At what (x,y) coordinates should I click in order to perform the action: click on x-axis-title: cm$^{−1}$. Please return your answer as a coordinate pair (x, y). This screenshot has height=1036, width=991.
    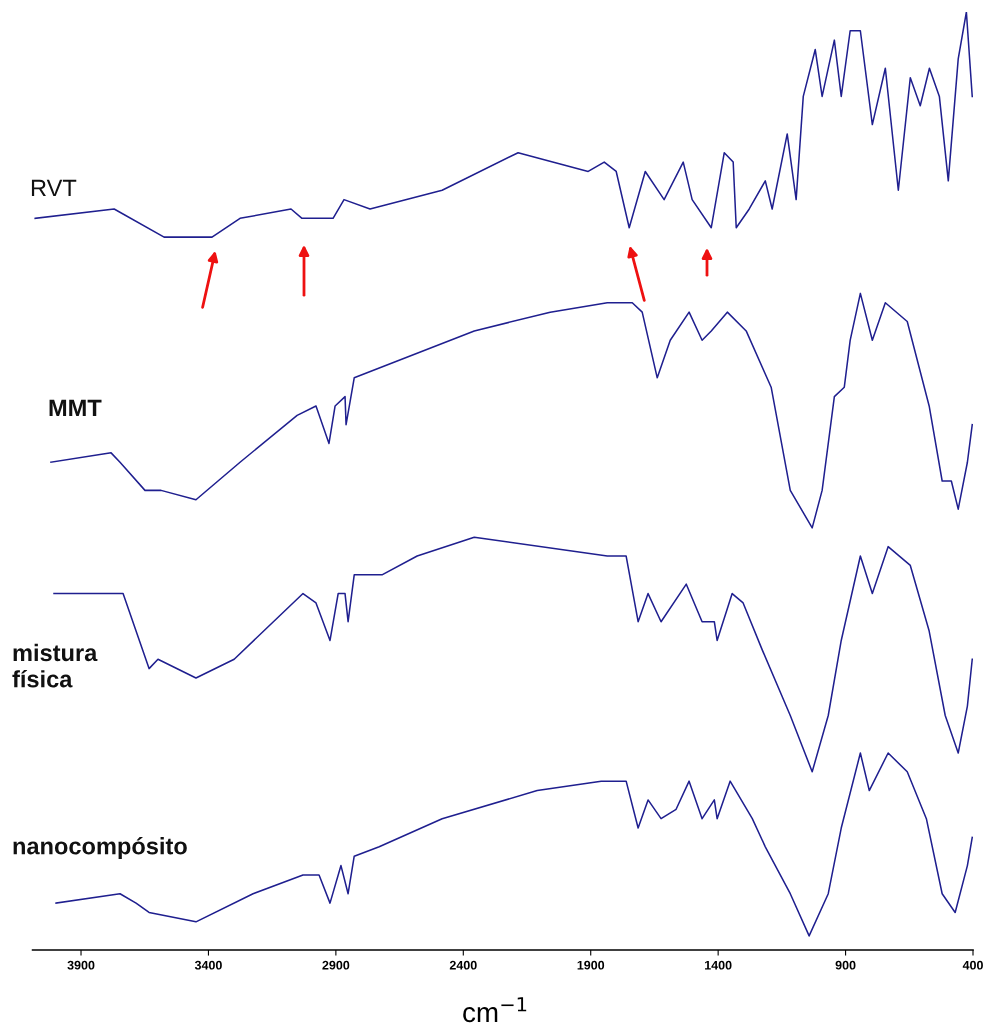
    Looking at the image, I should click on (495, 1010).